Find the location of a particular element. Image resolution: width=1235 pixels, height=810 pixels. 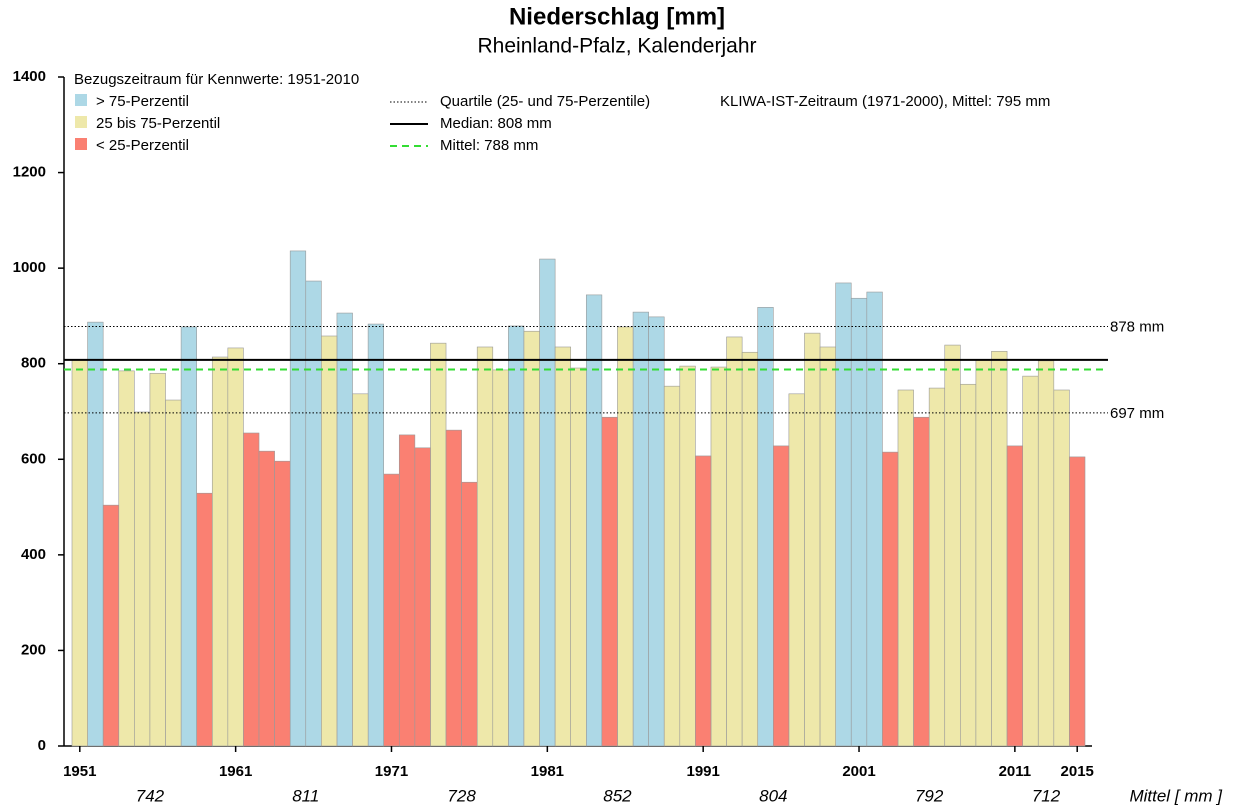

y-tick-label: 1000 is located at coordinates (29, 267).